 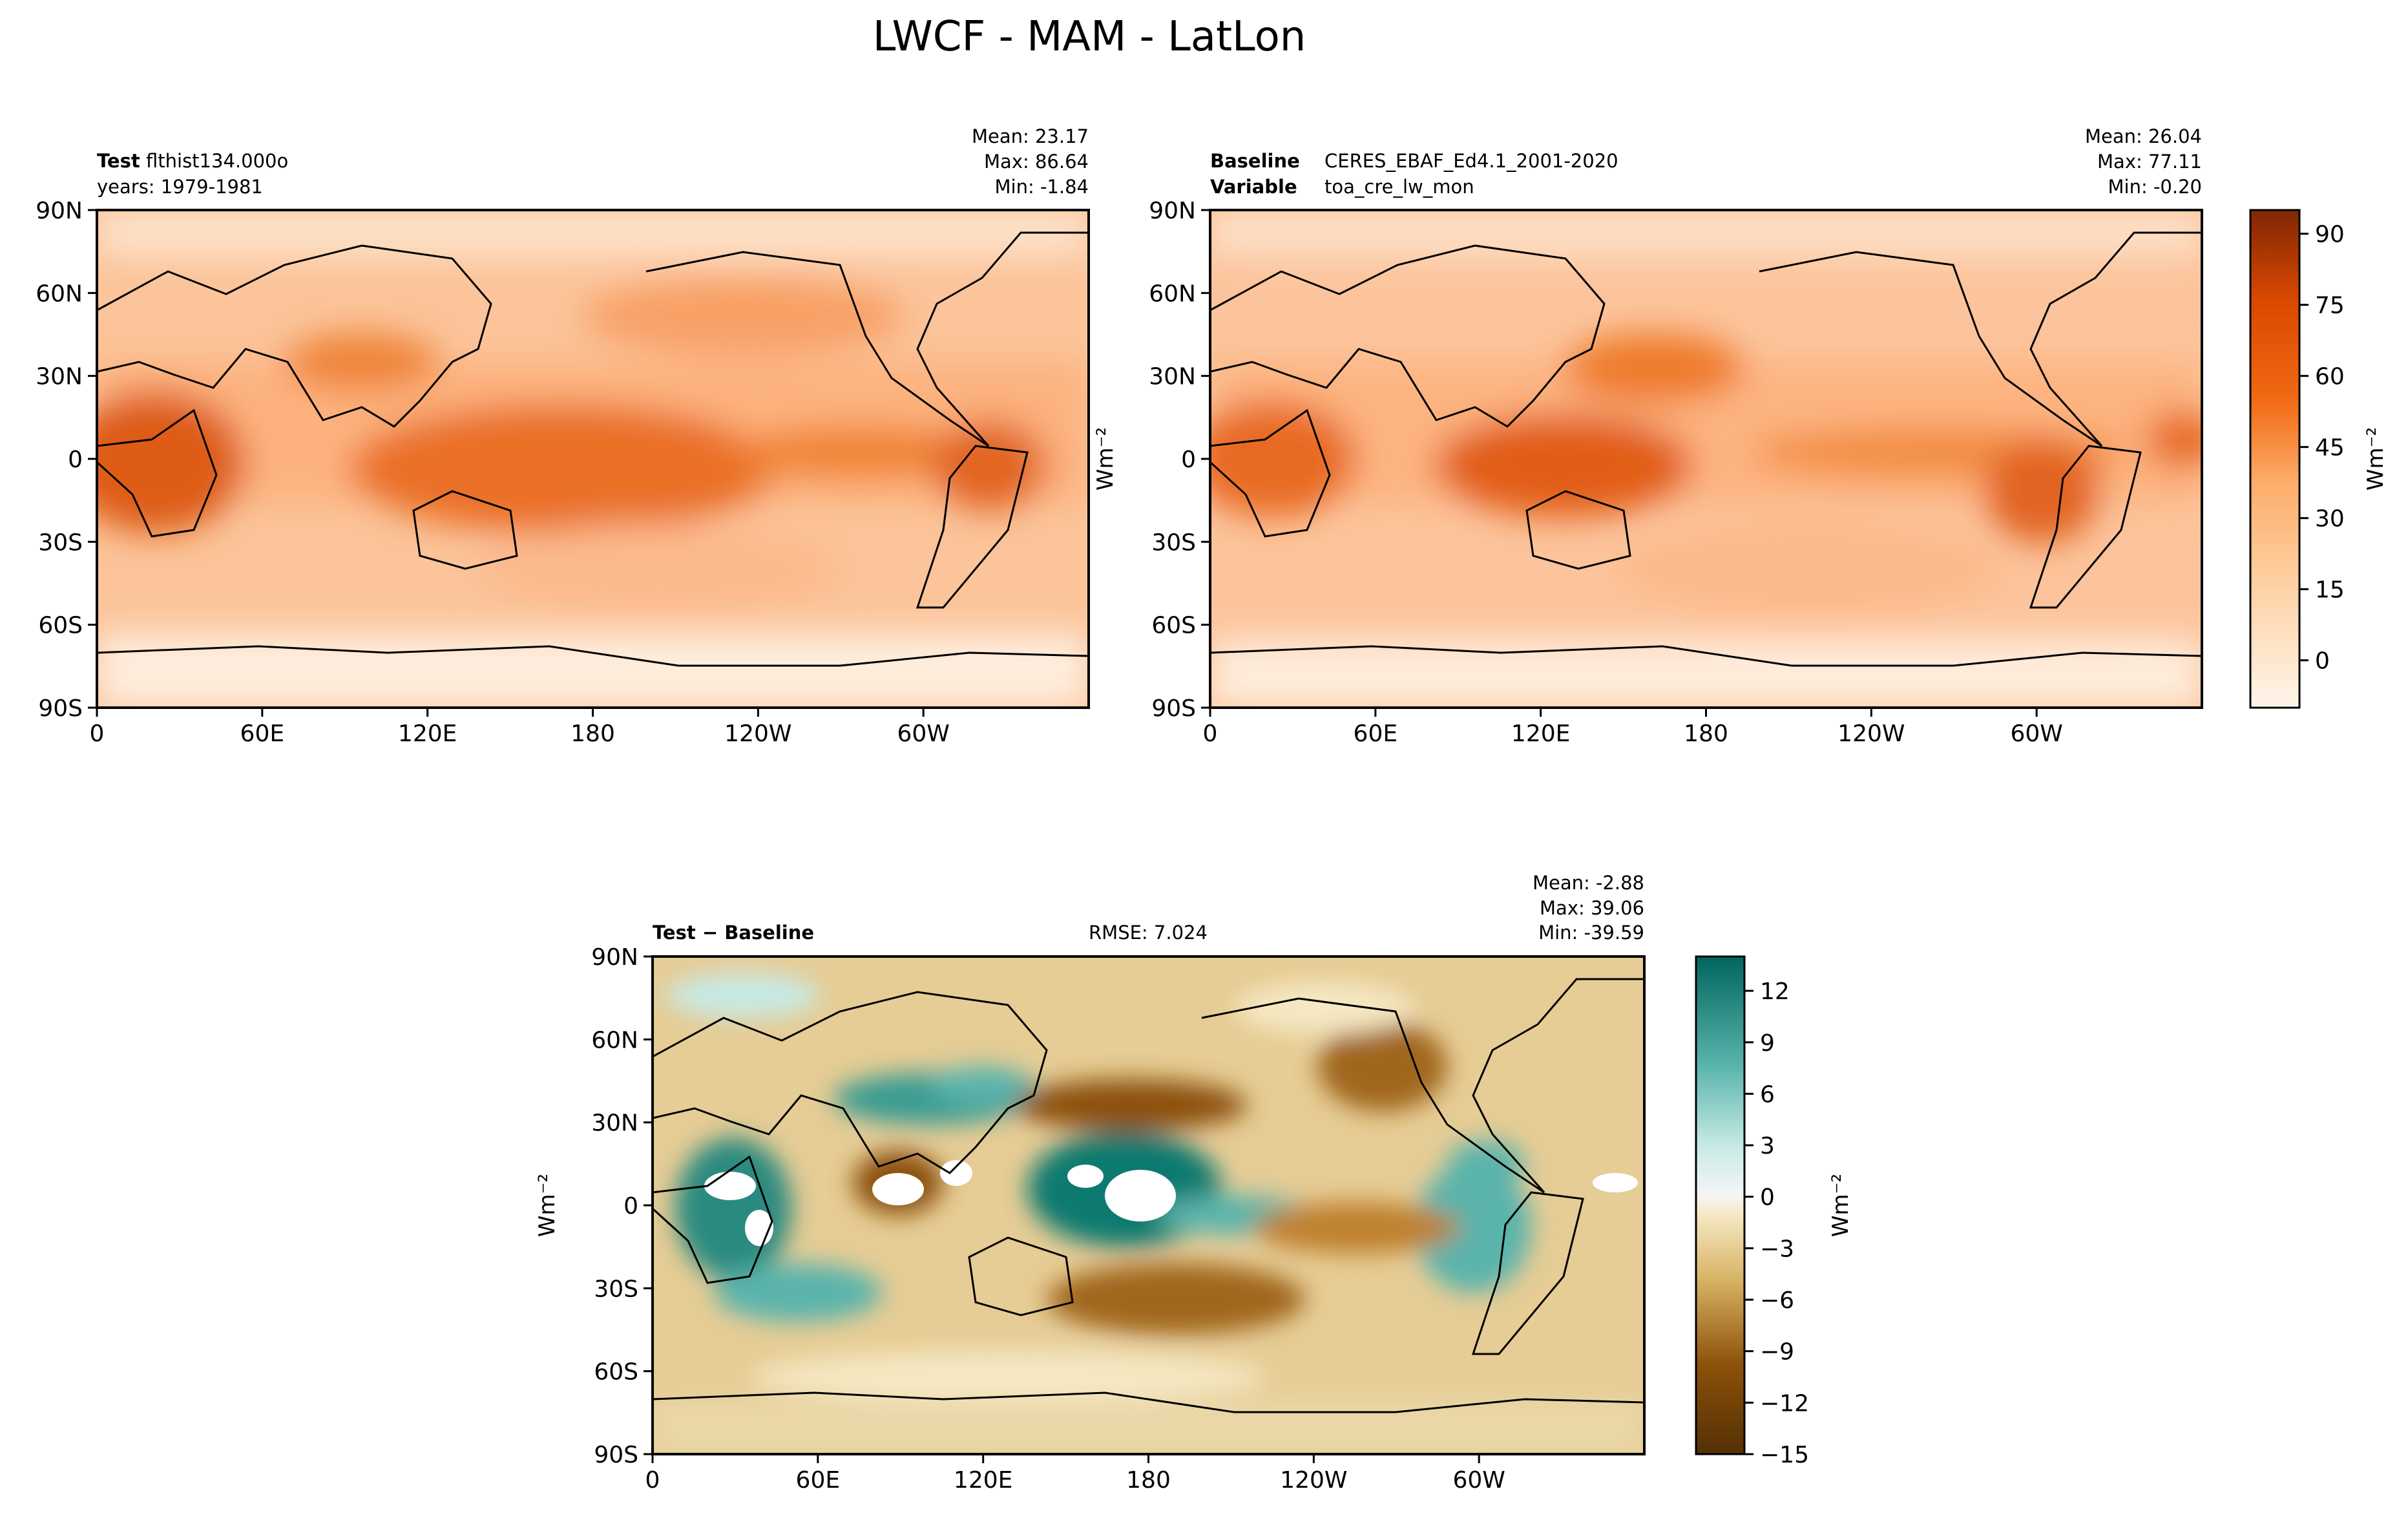 I want to click on colorbar-tick-label: −12, so click(x=1784, y=1403).